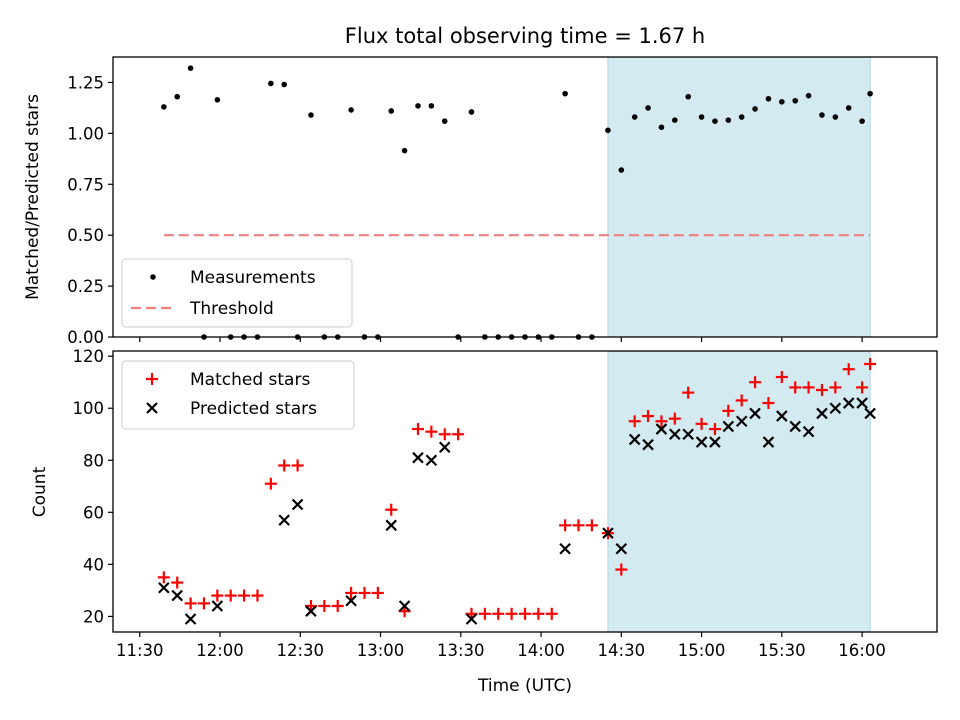 The height and width of the screenshot is (720, 960). What do you see at coordinates (93, 616) in the screenshot?
I see `count-y-tick-label: 20` at bounding box center [93, 616].